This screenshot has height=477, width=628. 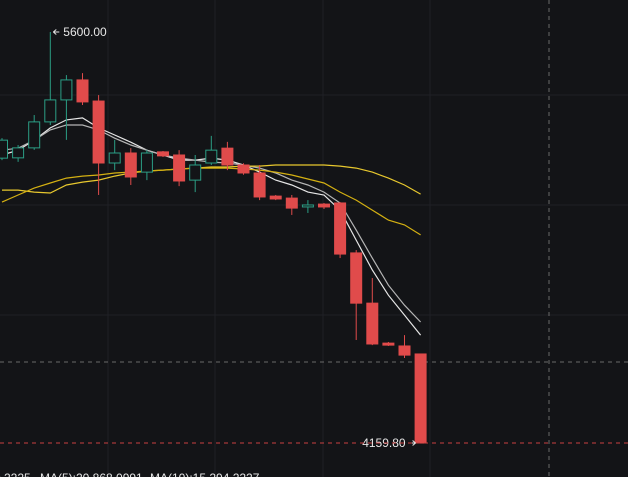 I want to click on legend-entry: 0.2225, so click(x=15, y=474).